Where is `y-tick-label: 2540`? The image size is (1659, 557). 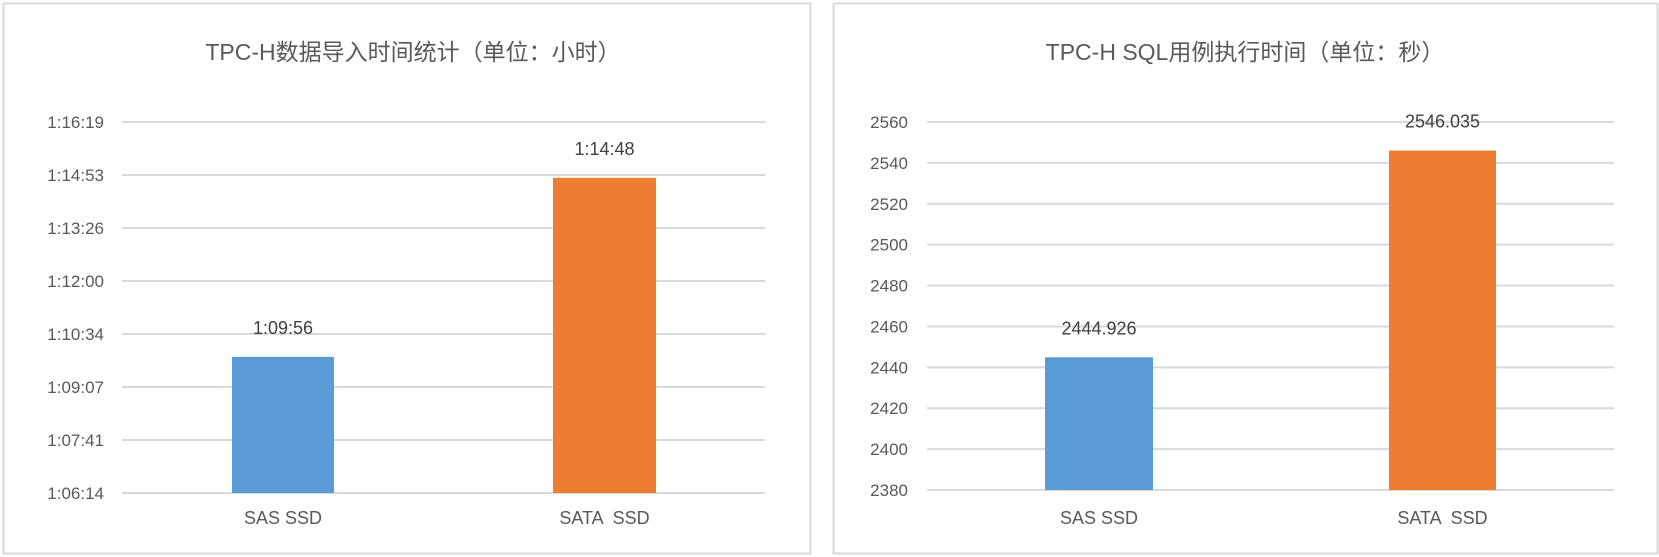 y-tick-label: 2540 is located at coordinates (889, 163).